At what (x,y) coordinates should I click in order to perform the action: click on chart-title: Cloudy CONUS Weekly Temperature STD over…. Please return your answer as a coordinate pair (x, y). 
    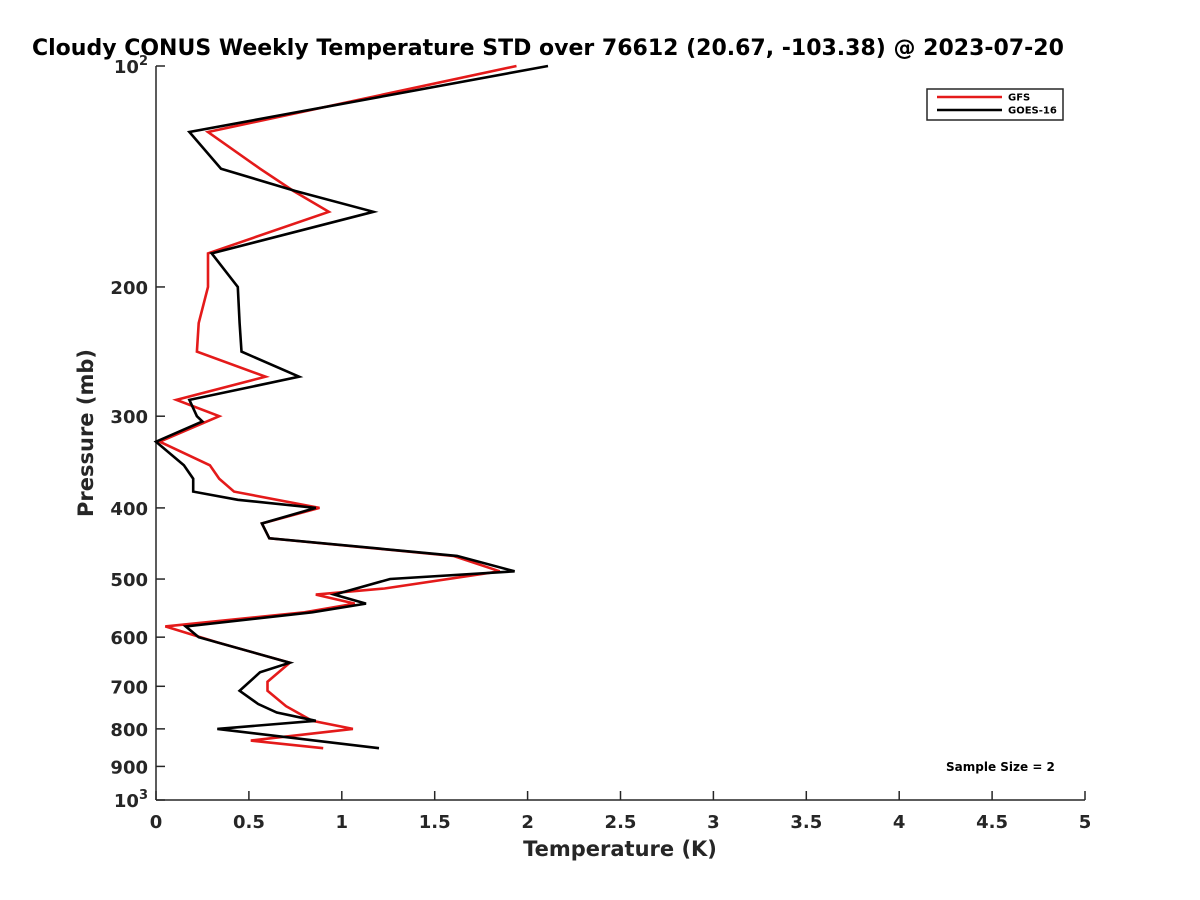
    Looking at the image, I should click on (548, 48).